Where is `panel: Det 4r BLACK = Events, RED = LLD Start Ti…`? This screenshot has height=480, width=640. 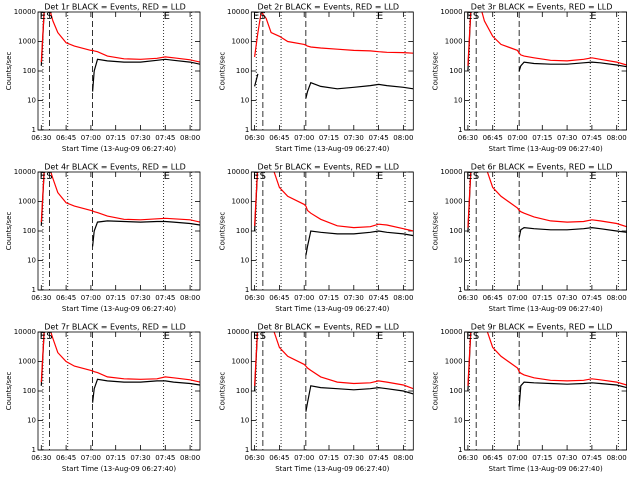
panel: Det 4r BLACK = Events, RED = LLD Start Ti… is located at coordinates (103, 238).